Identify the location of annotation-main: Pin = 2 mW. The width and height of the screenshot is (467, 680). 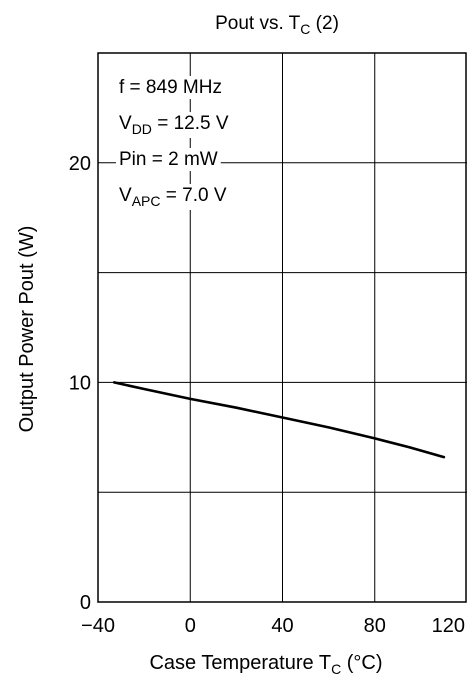
(168, 159).